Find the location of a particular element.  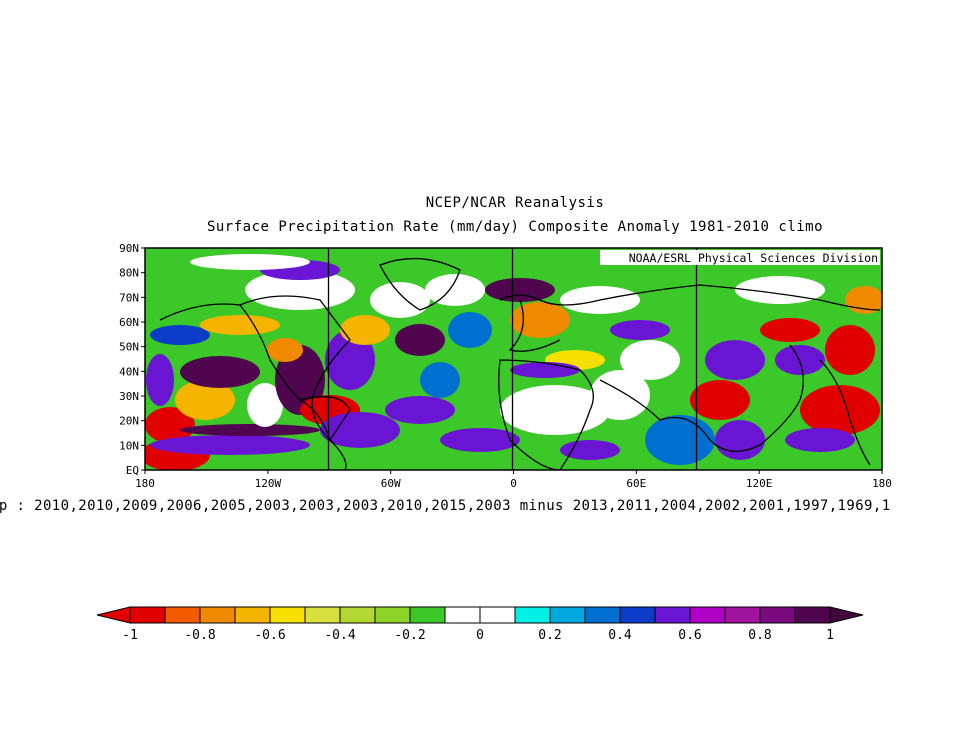

lat-tick-label: 90N is located at coordinates (129, 248).